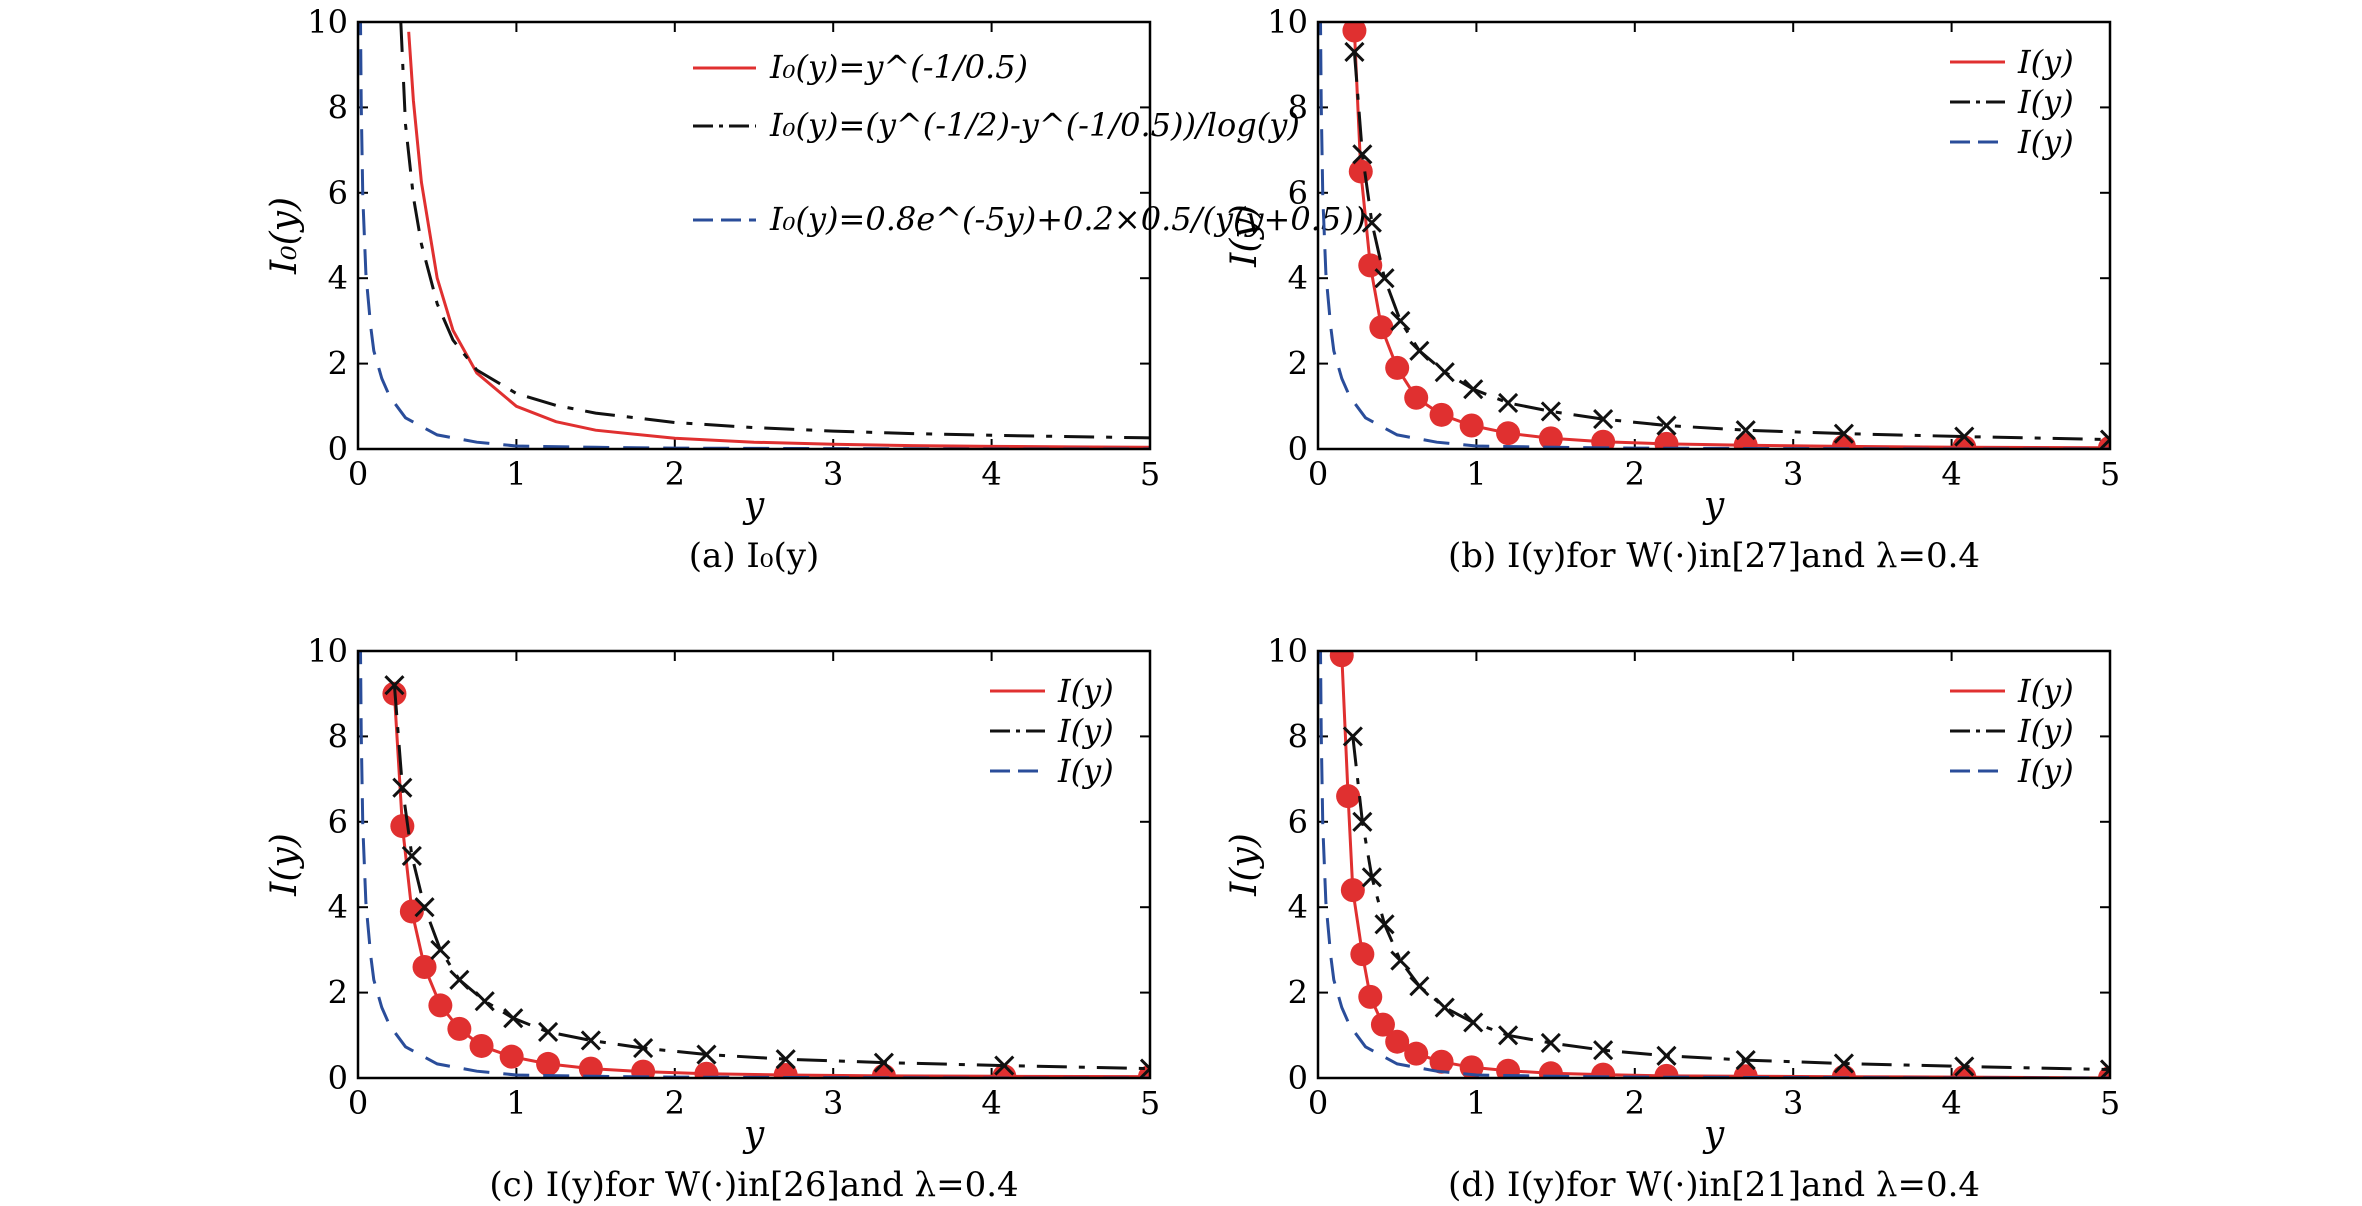  What do you see at coordinates (1951, 474) in the screenshot?
I see `x-tick-label: 4` at bounding box center [1951, 474].